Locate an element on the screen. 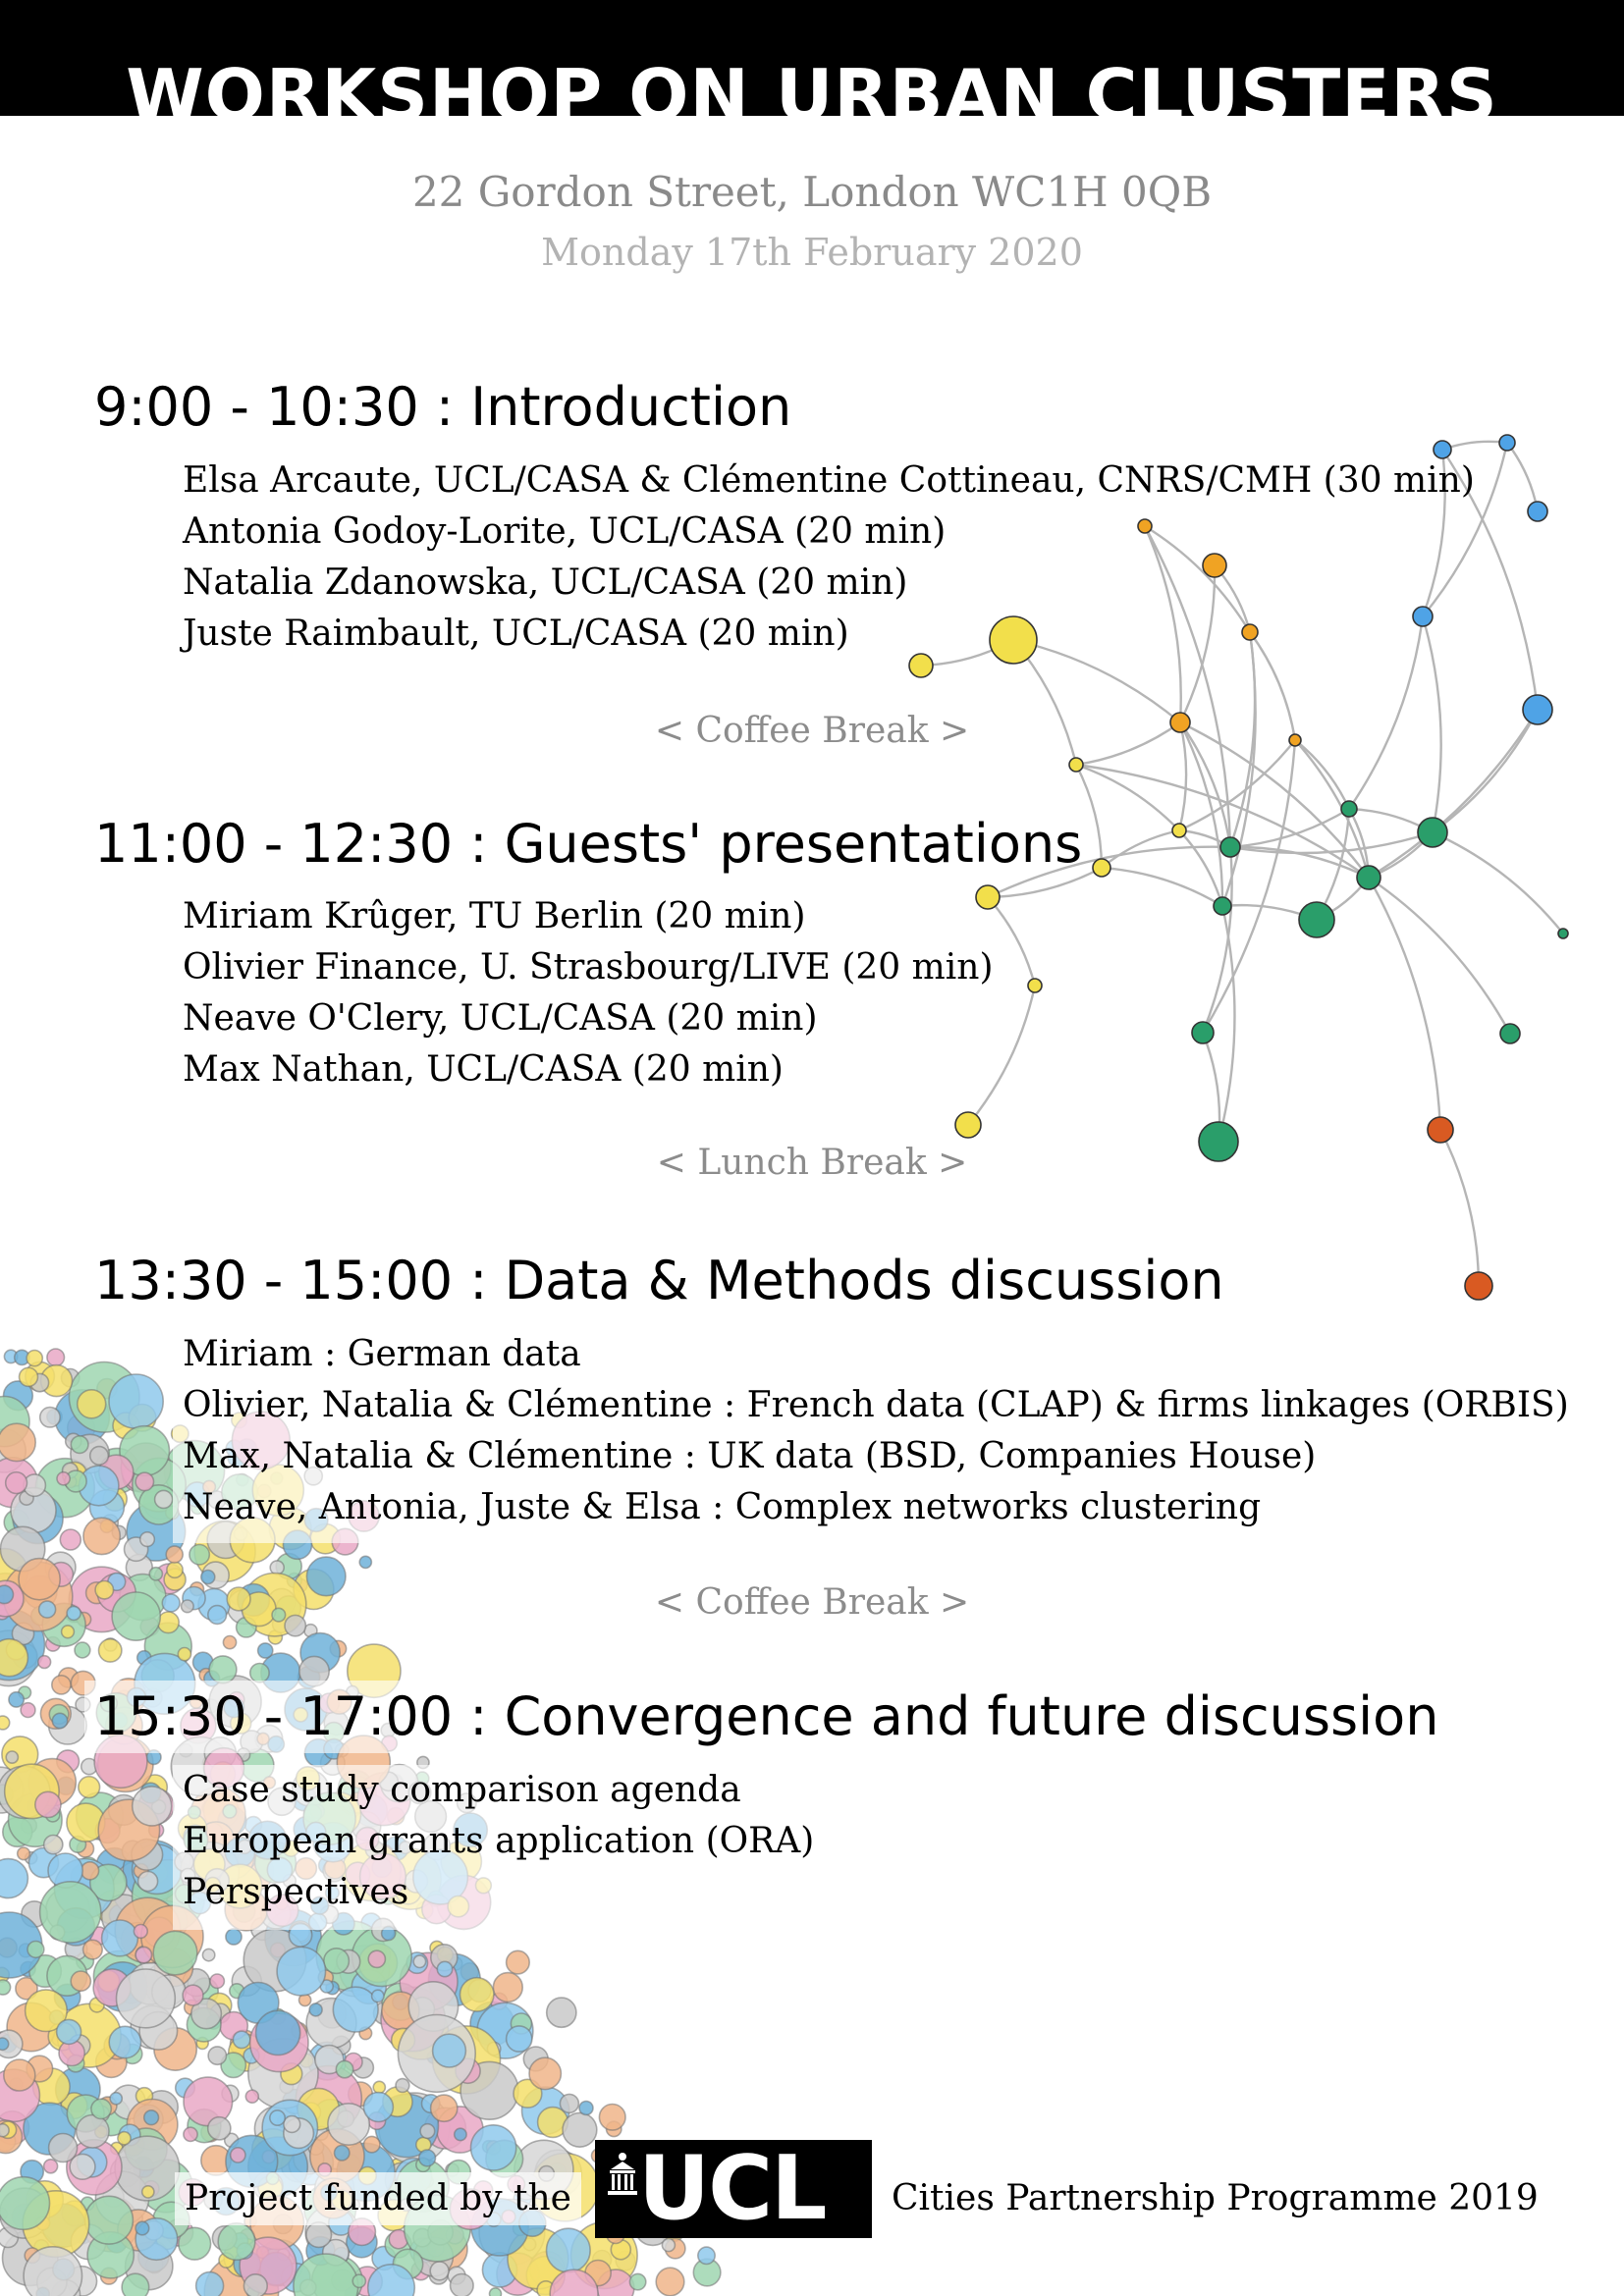  funding-text: Project funded by the is located at coordinates (378, 2199).